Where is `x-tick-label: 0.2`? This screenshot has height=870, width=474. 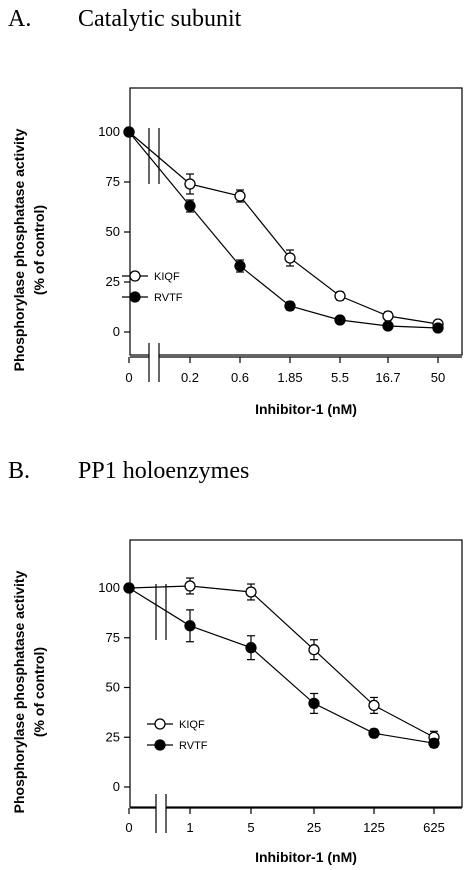
x-tick-label: 0.2 is located at coordinates (190, 377).